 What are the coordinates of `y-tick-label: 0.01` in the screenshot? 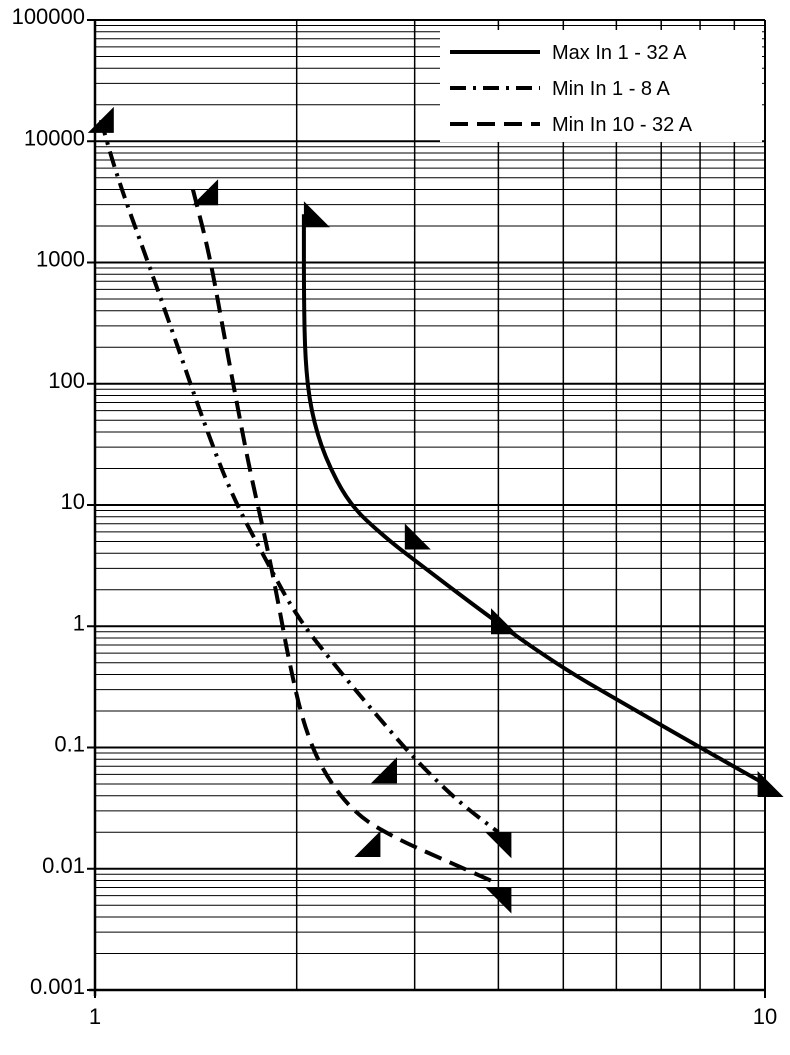 It's located at (63, 865).